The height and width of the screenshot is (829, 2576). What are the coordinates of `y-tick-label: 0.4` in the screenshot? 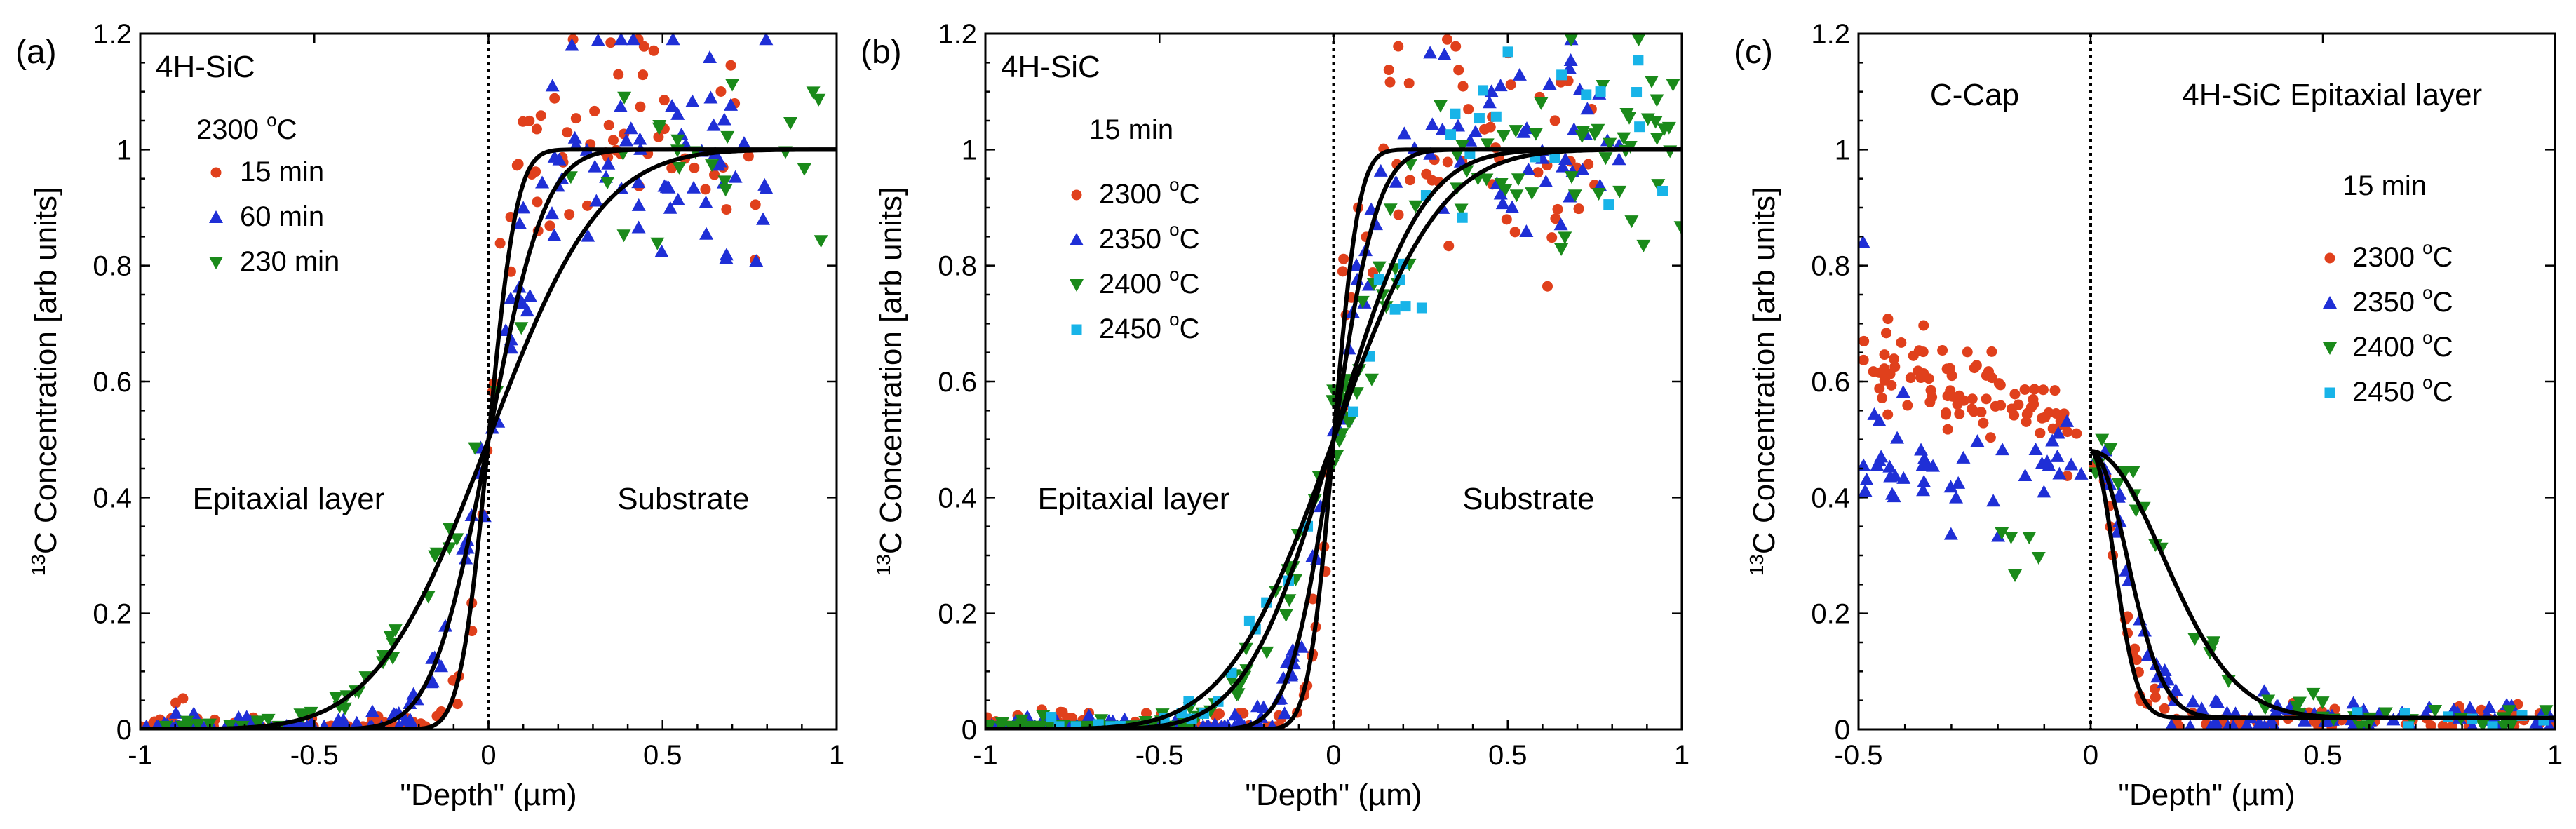 It's located at (112, 498).